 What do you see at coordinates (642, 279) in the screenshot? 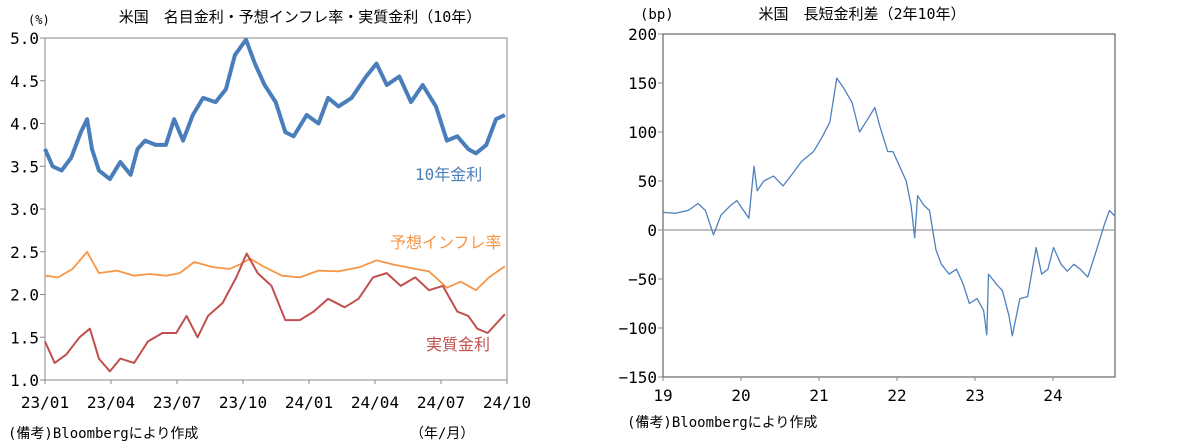
I see `y-tick-label: −50` at bounding box center [642, 279].